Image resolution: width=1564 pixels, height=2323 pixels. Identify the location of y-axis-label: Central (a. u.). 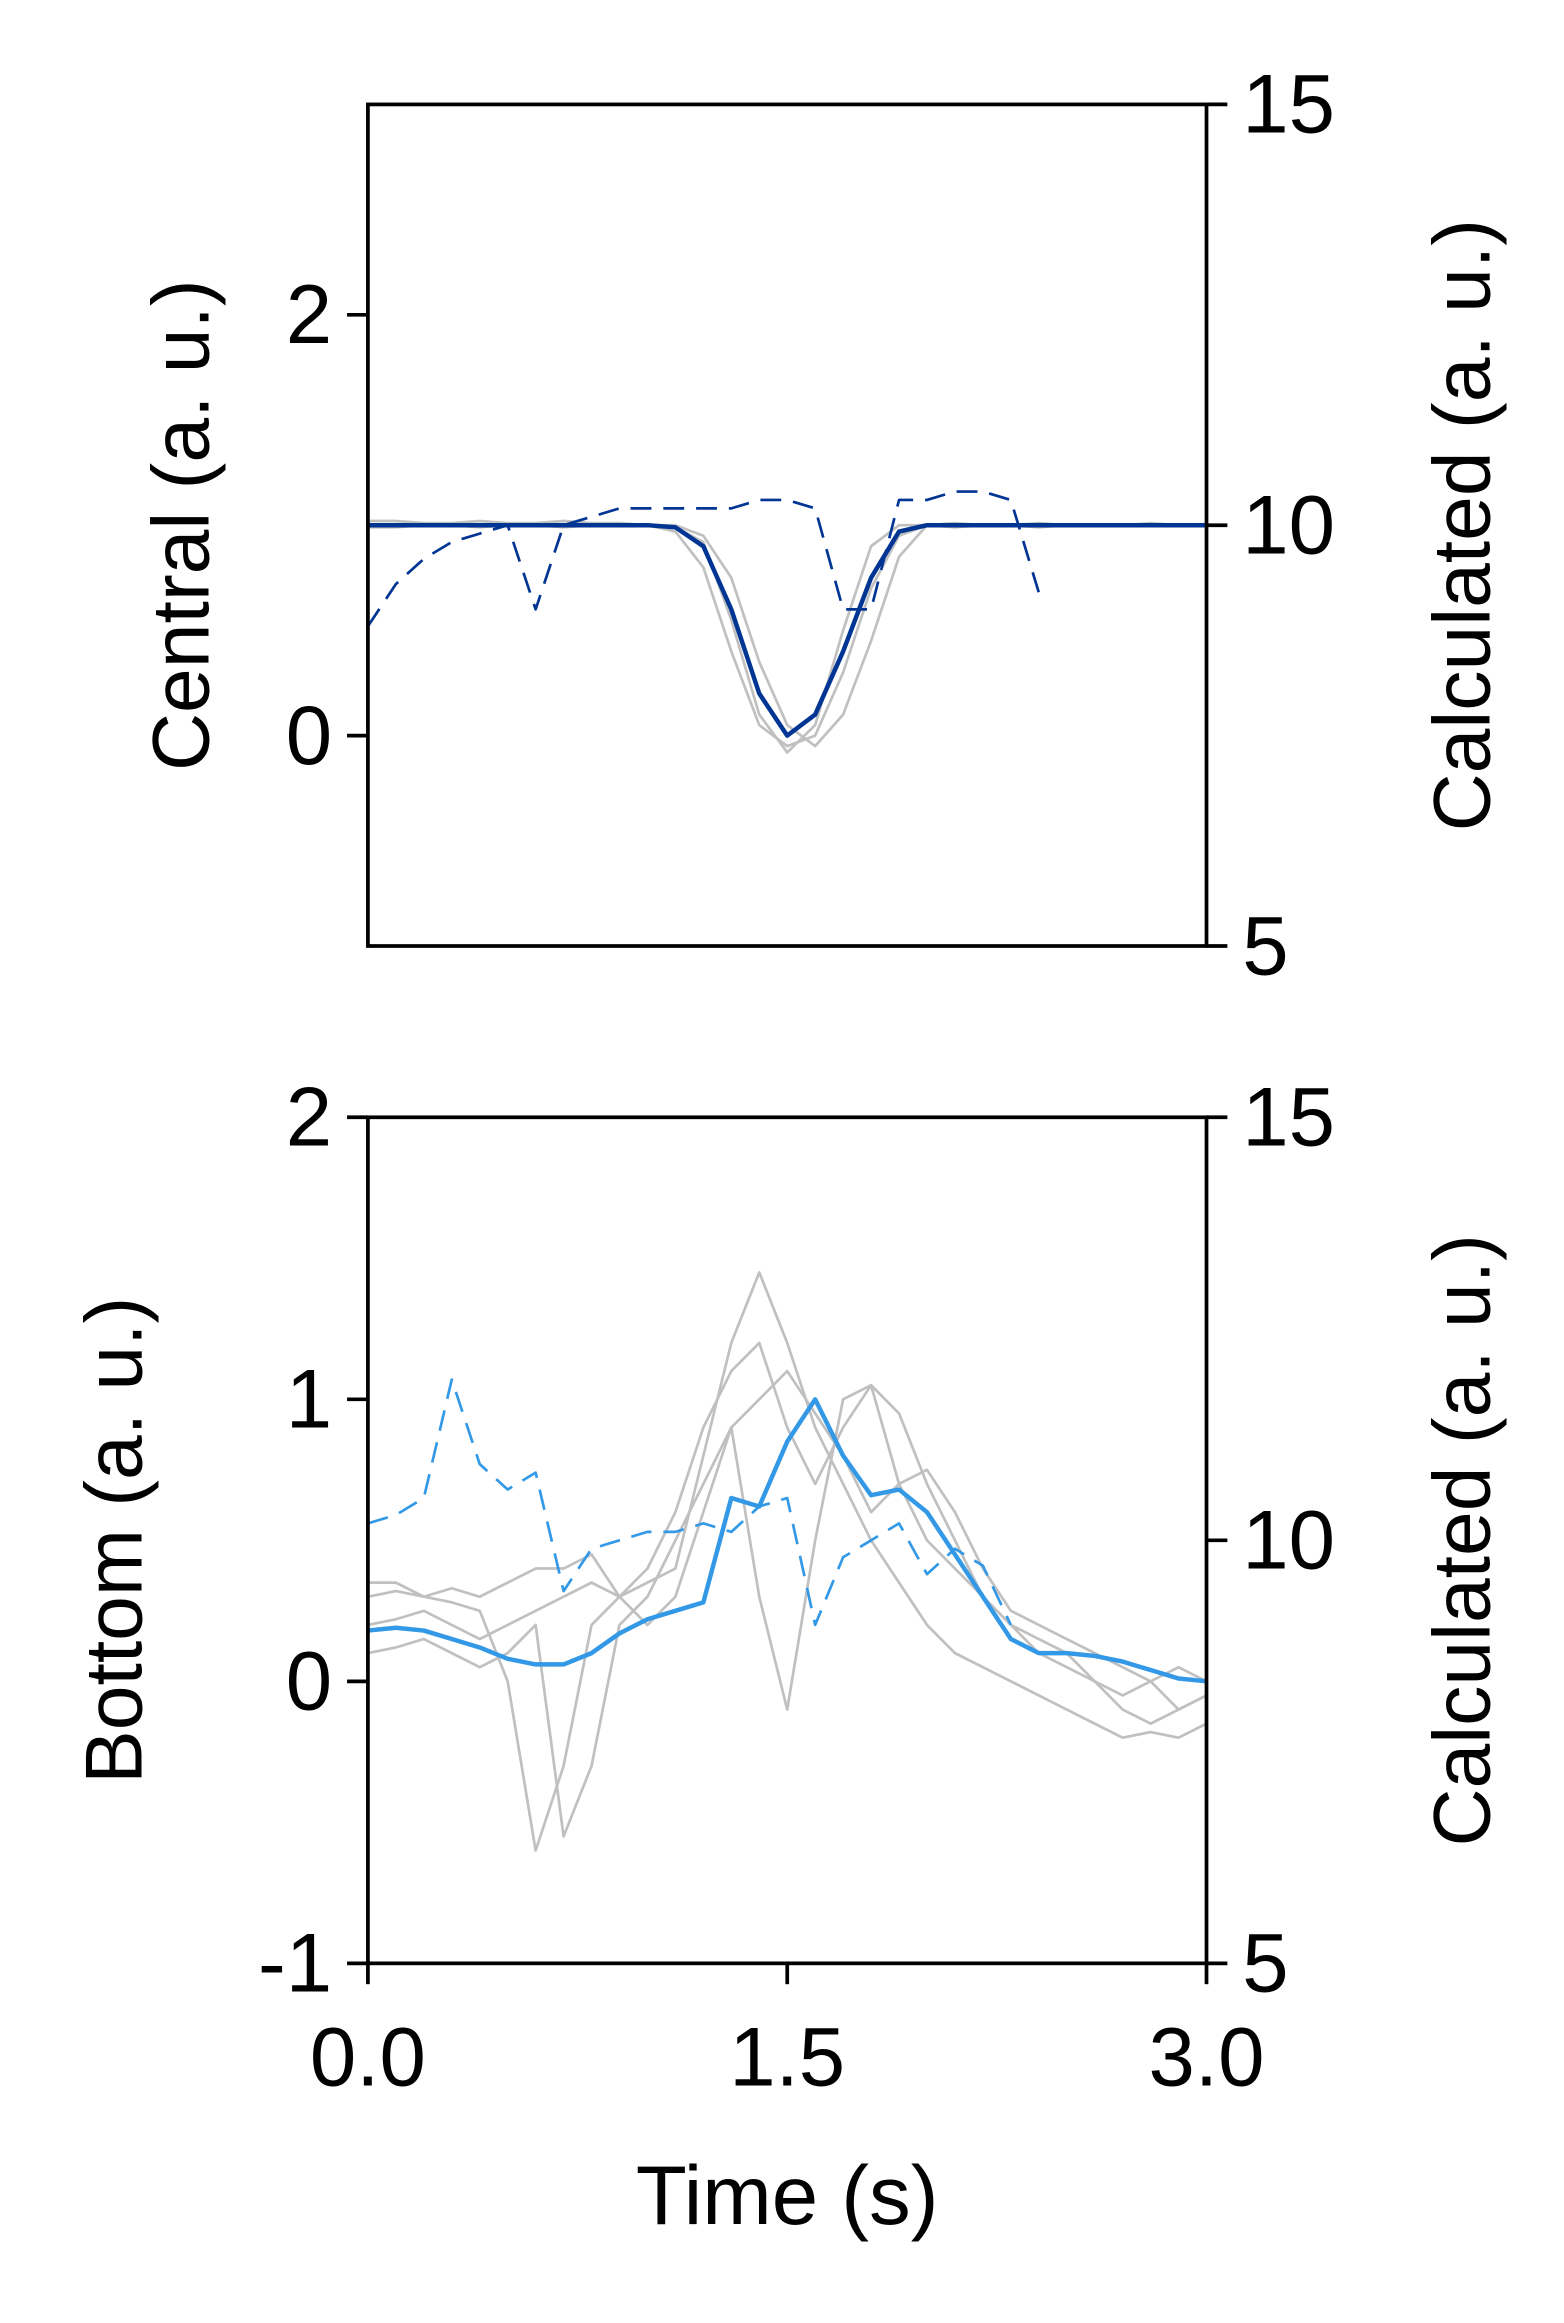
(182, 525).